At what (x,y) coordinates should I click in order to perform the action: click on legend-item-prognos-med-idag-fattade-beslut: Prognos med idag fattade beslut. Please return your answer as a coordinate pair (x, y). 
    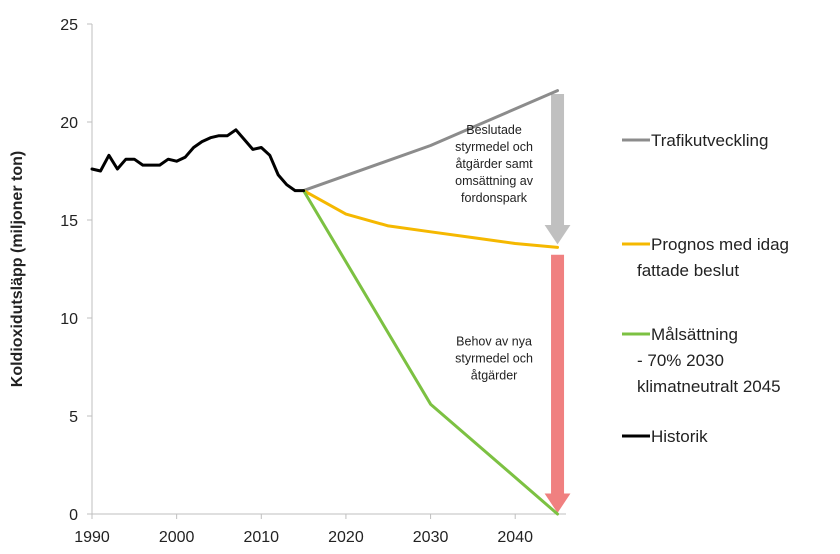
    Looking at the image, I should click on (705, 257).